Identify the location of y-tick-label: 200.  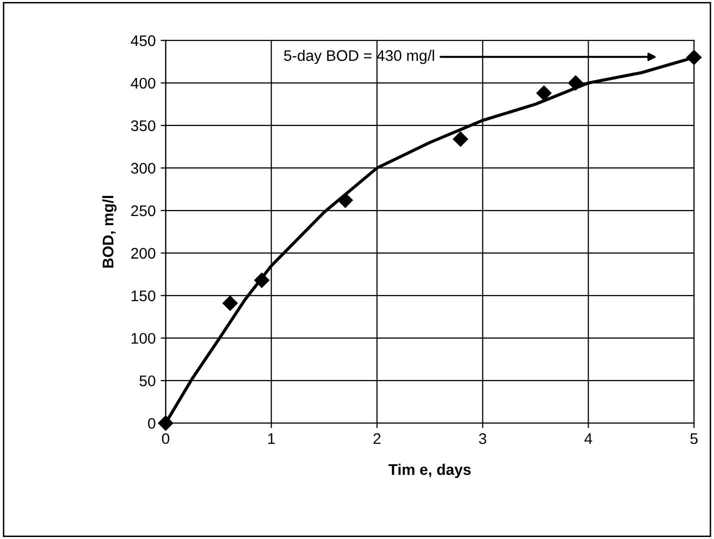
(143, 253).